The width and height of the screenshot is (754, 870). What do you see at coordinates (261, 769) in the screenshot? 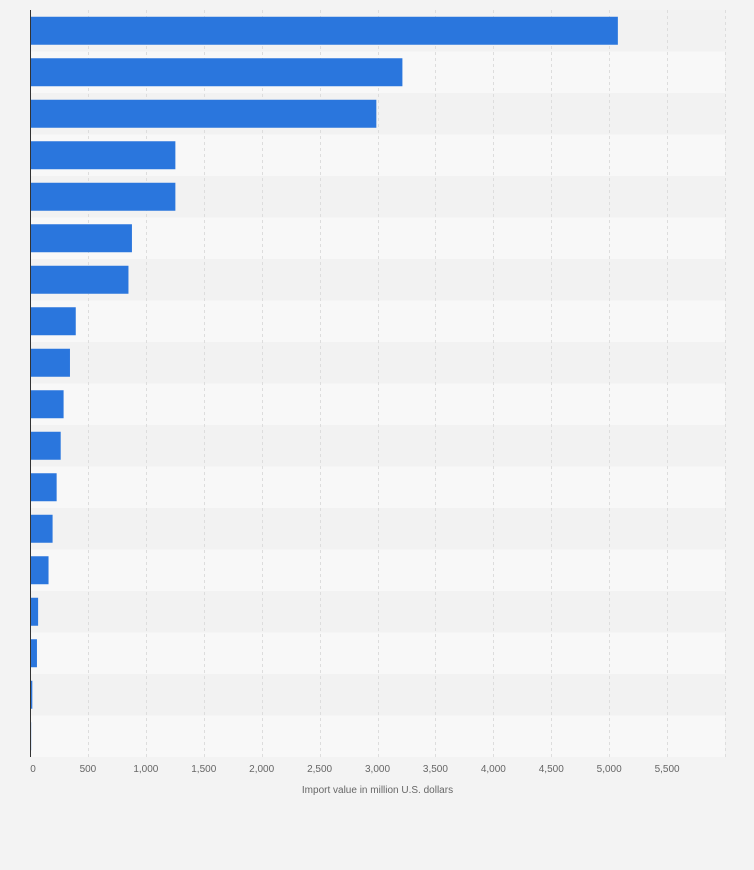
I see `x-tick-label: 2,000` at bounding box center [261, 769].